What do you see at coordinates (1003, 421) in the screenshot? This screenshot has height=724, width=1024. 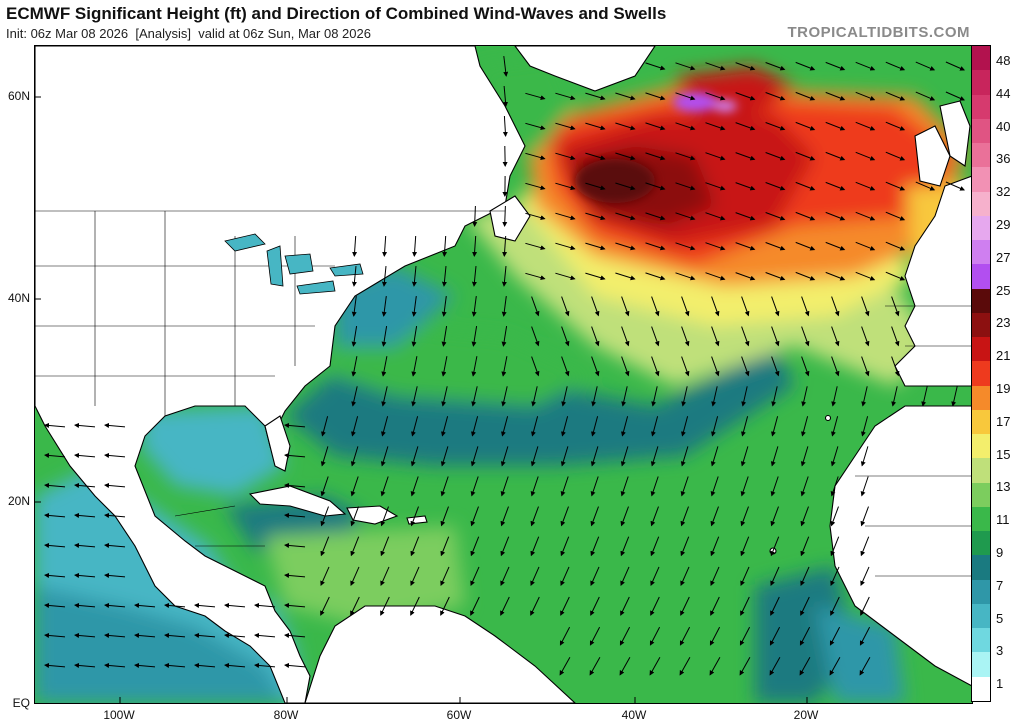 I see `colorbar-label: 17` at bounding box center [1003, 421].